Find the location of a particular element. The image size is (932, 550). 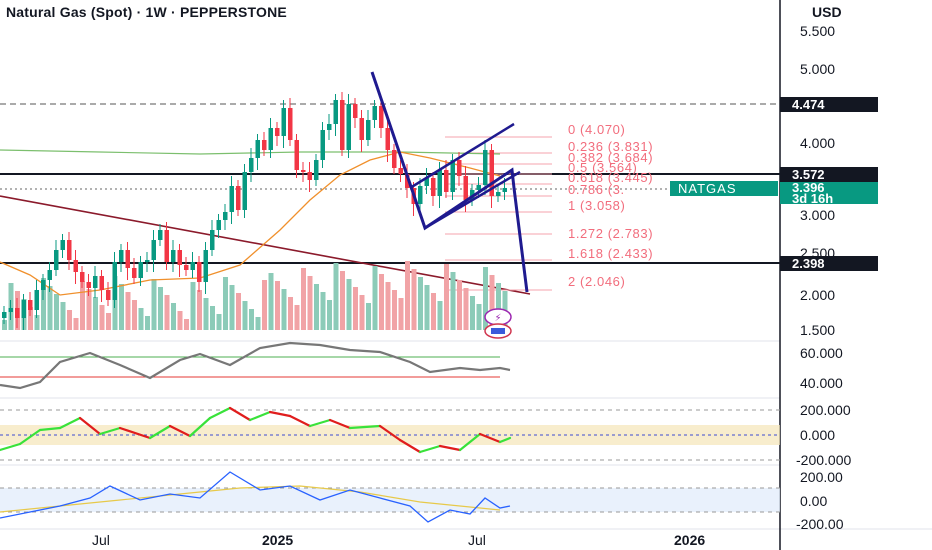

descending-trendline is located at coordinates (265, 245).